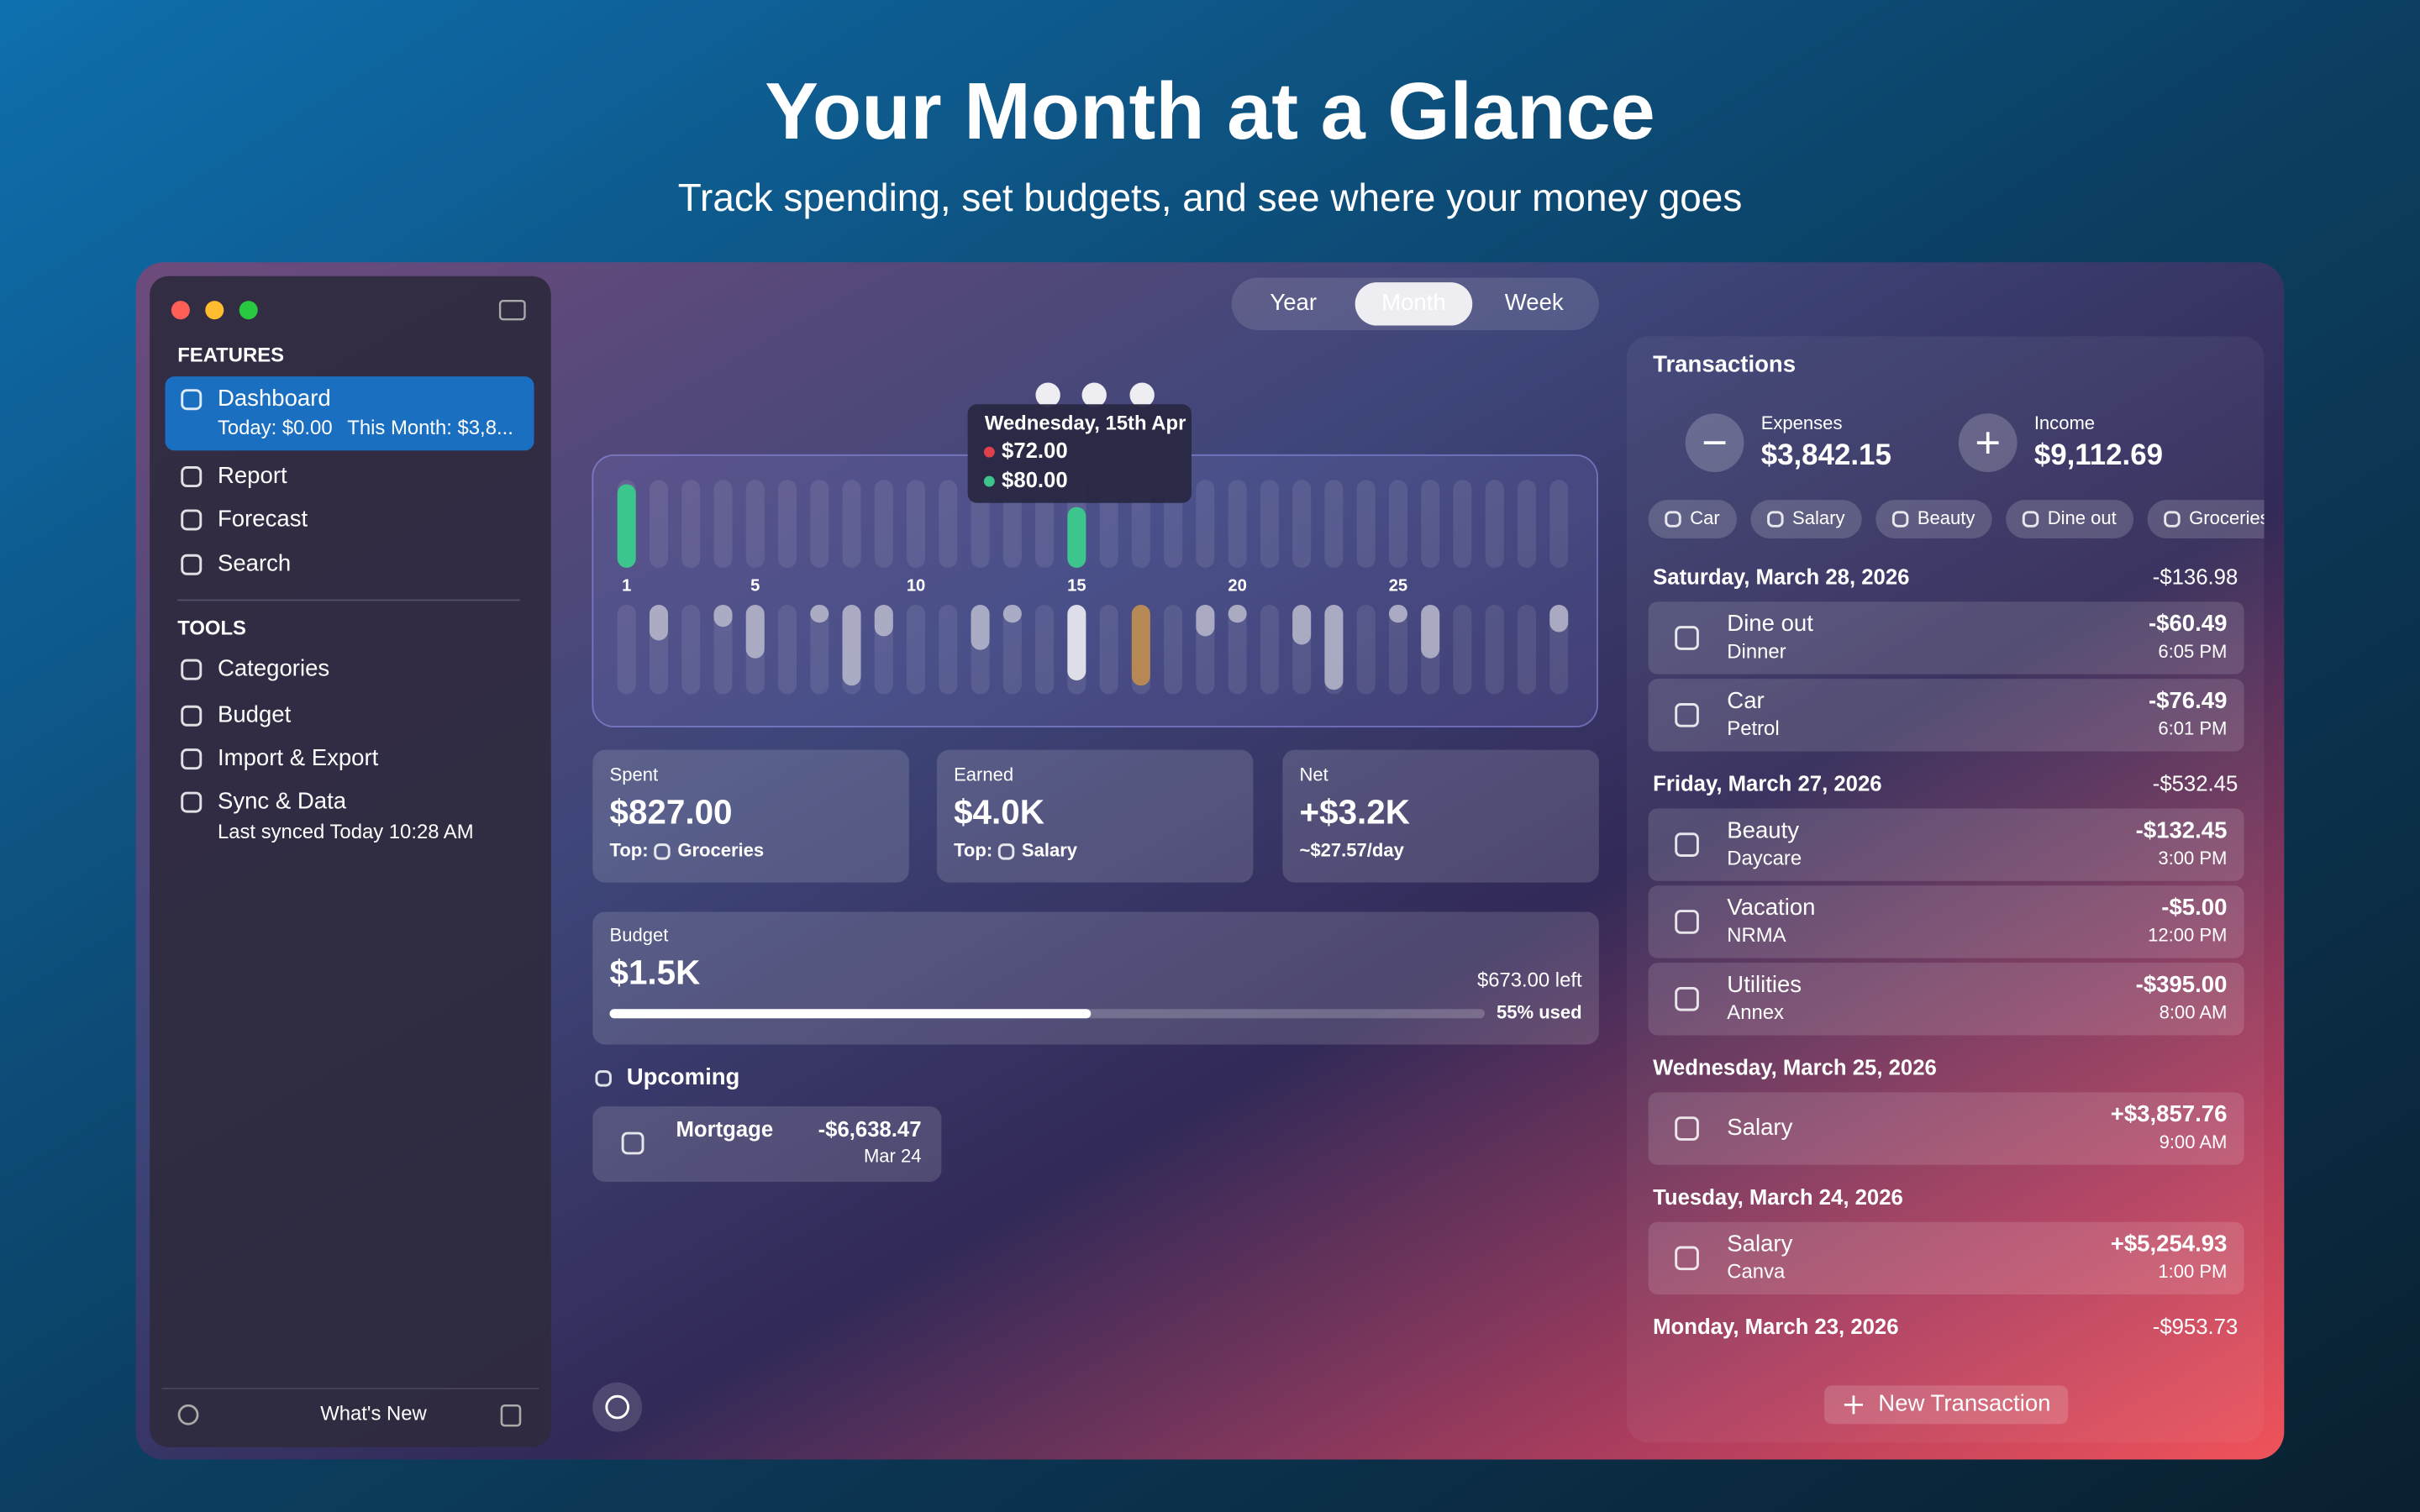 The height and width of the screenshot is (1512, 2420). Describe the element at coordinates (1764, 984) in the screenshot. I see `transaction-name: Utilities` at that location.